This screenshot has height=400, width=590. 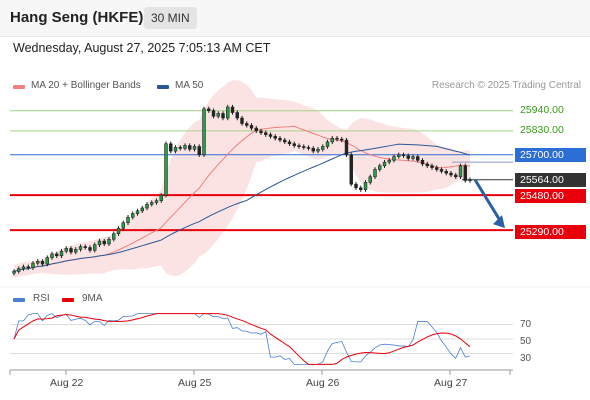 What do you see at coordinates (550, 232) in the screenshot?
I see `level-label-5: 25290.00` at bounding box center [550, 232].